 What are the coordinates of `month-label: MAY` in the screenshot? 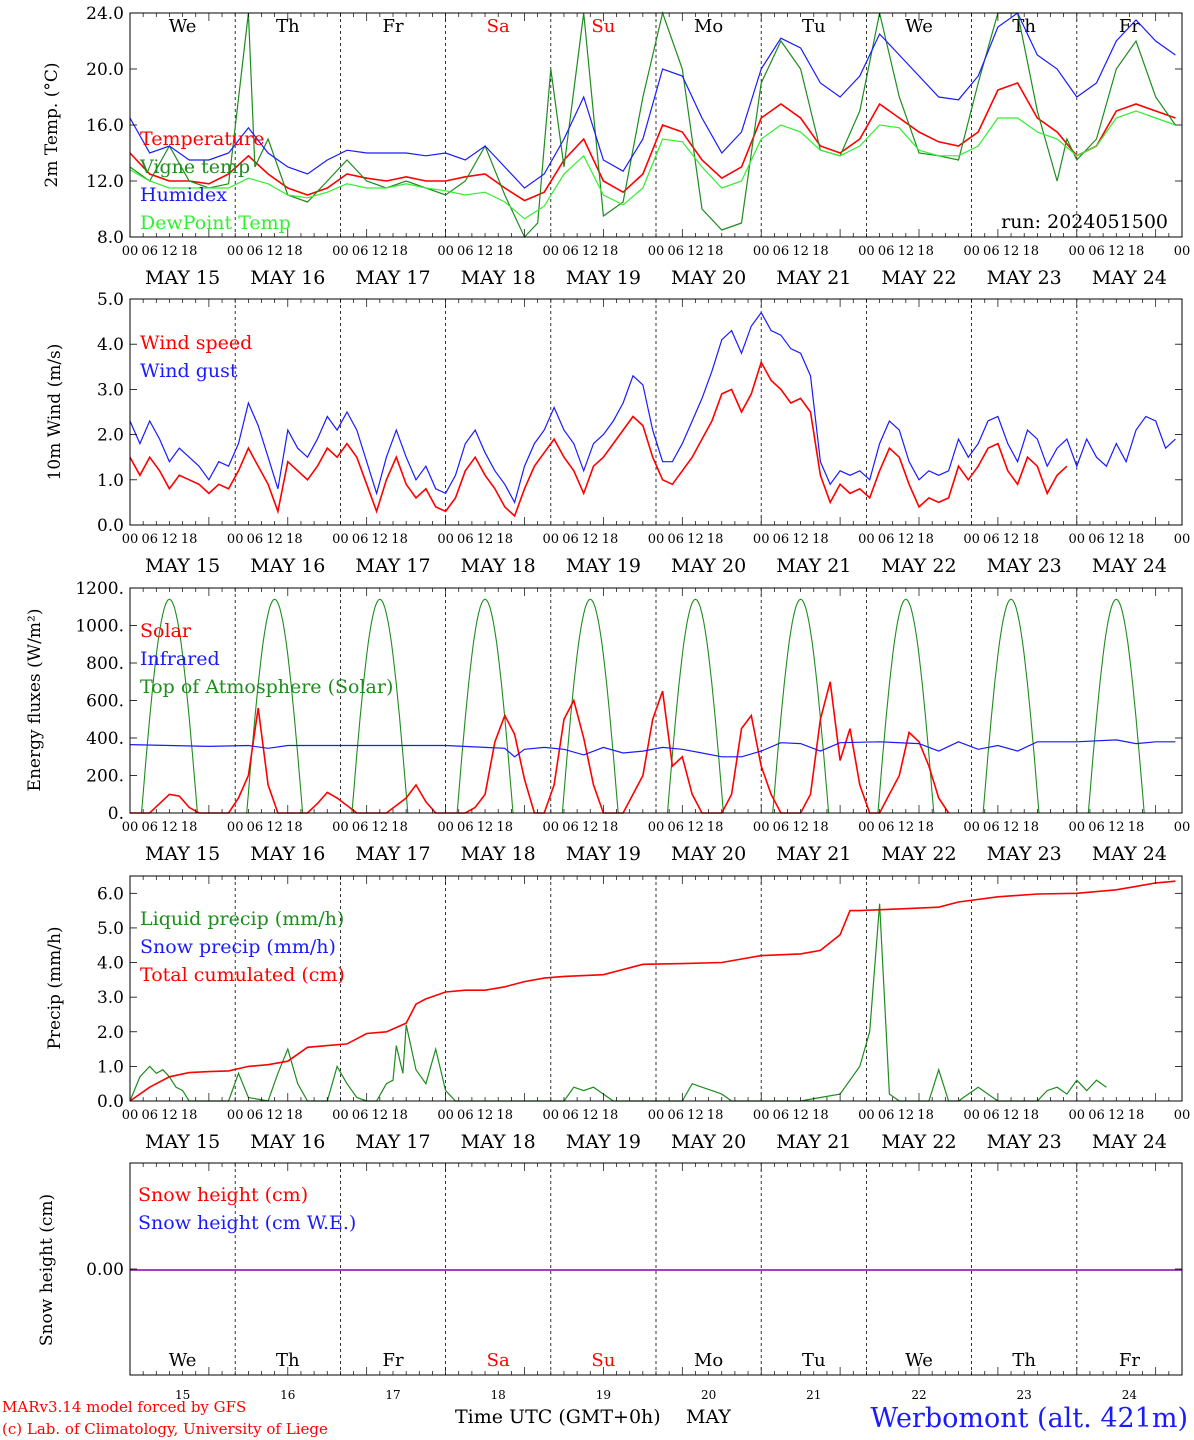 It's located at (708, 1417).